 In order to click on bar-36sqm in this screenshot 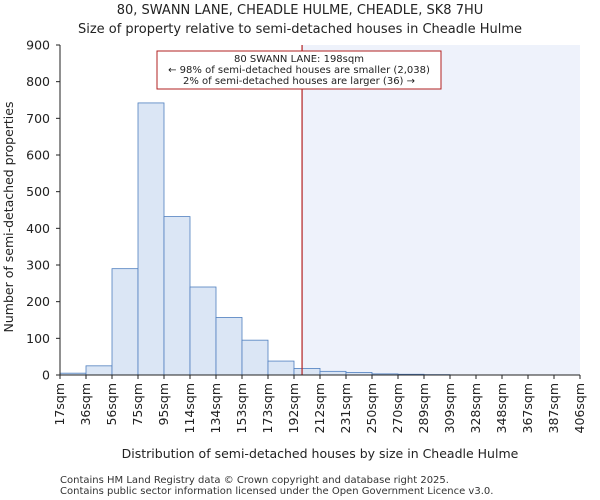, I will do `click(99, 370)`.